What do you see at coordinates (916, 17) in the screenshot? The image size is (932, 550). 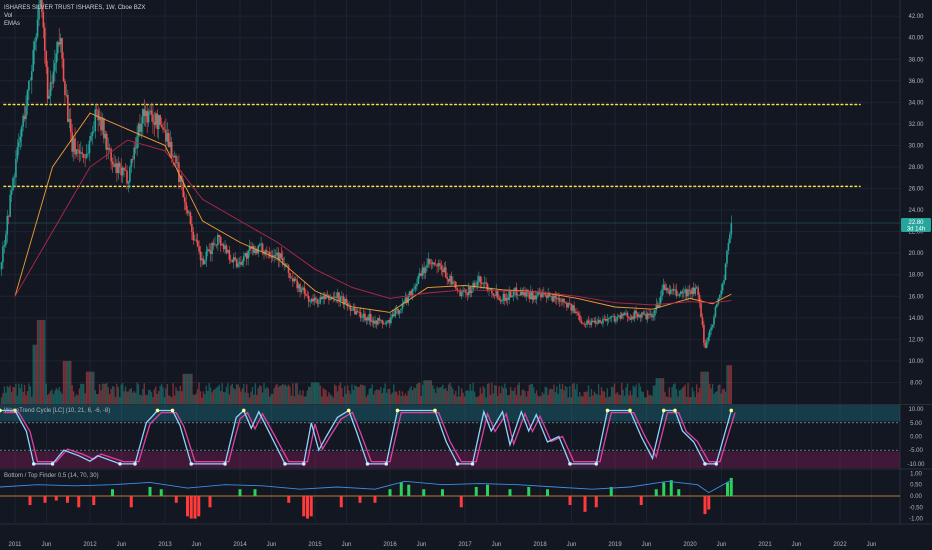 I see `price-axis-label: 42.00` at bounding box center [916, 17].